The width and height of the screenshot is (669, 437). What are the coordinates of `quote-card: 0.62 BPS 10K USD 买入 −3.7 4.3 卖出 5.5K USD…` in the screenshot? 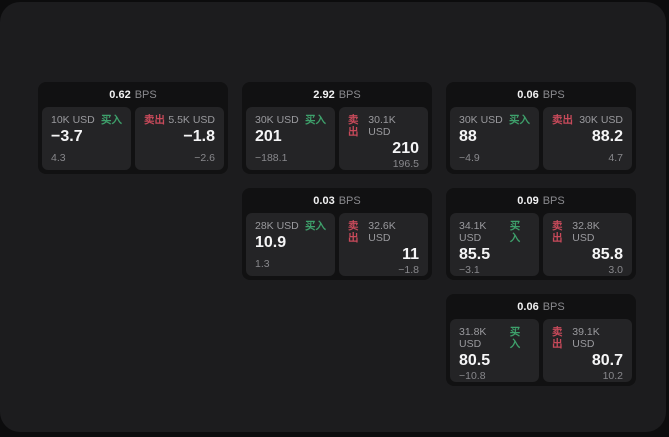 It's located at (133, 128).